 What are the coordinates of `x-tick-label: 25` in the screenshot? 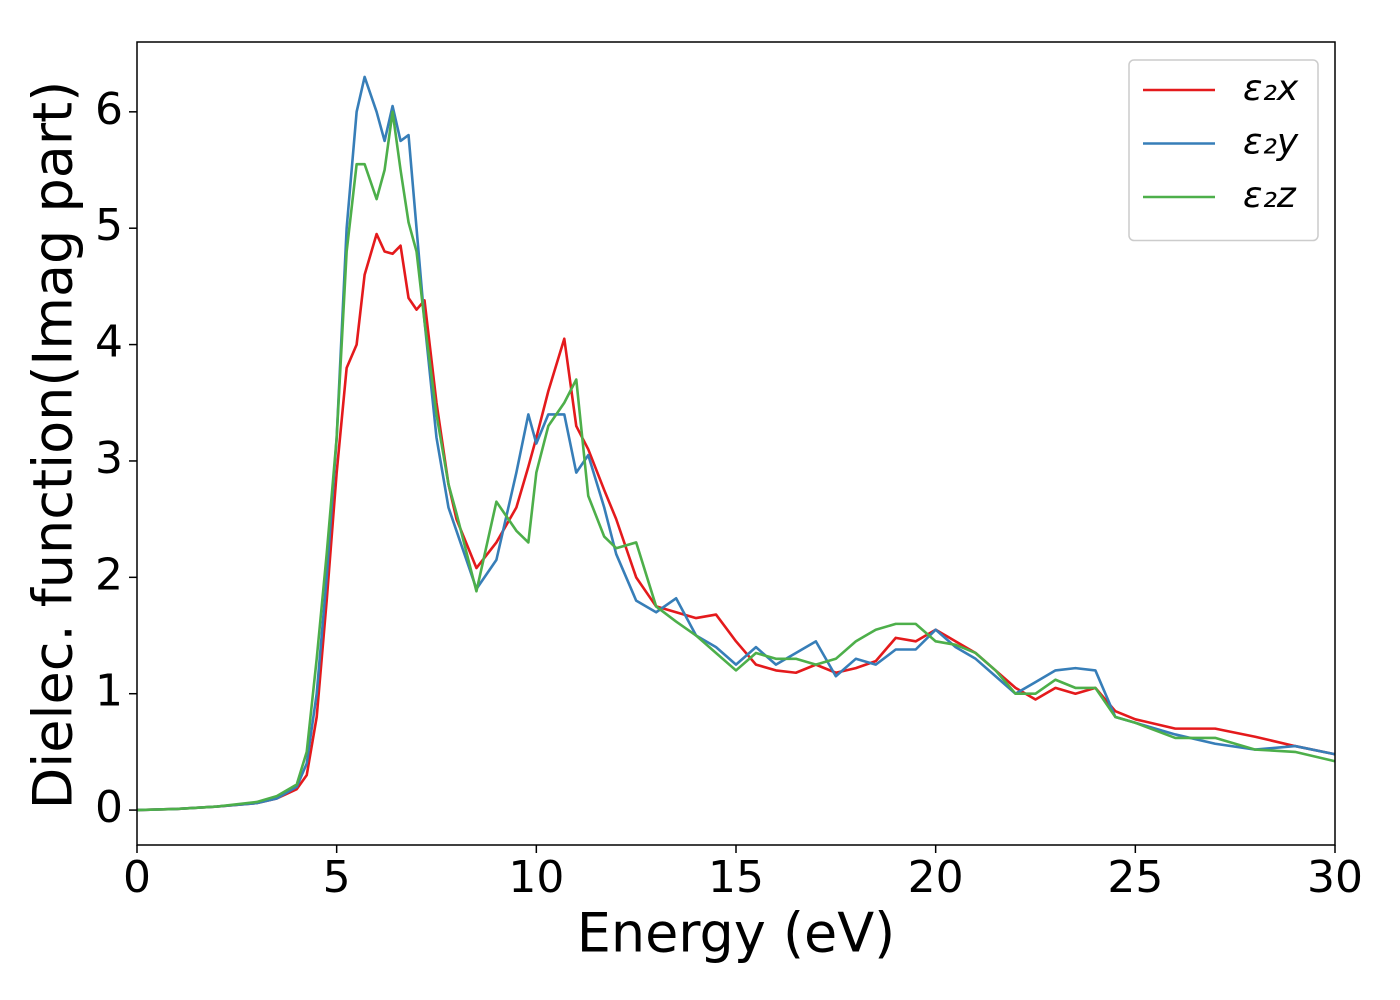 It's located at (1135, 877).